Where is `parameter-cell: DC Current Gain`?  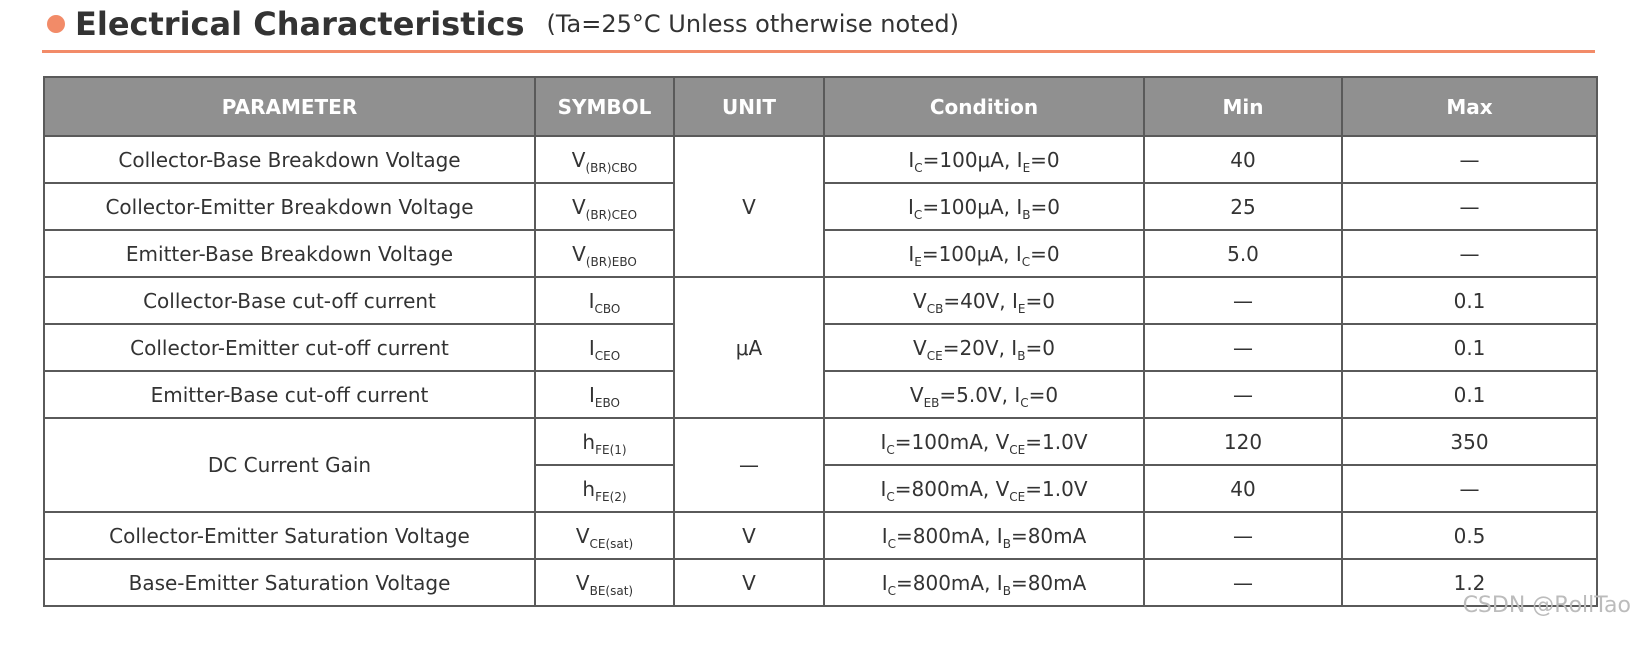 parameter-cell: DC Current Gain is located at coordinates (289, 465).